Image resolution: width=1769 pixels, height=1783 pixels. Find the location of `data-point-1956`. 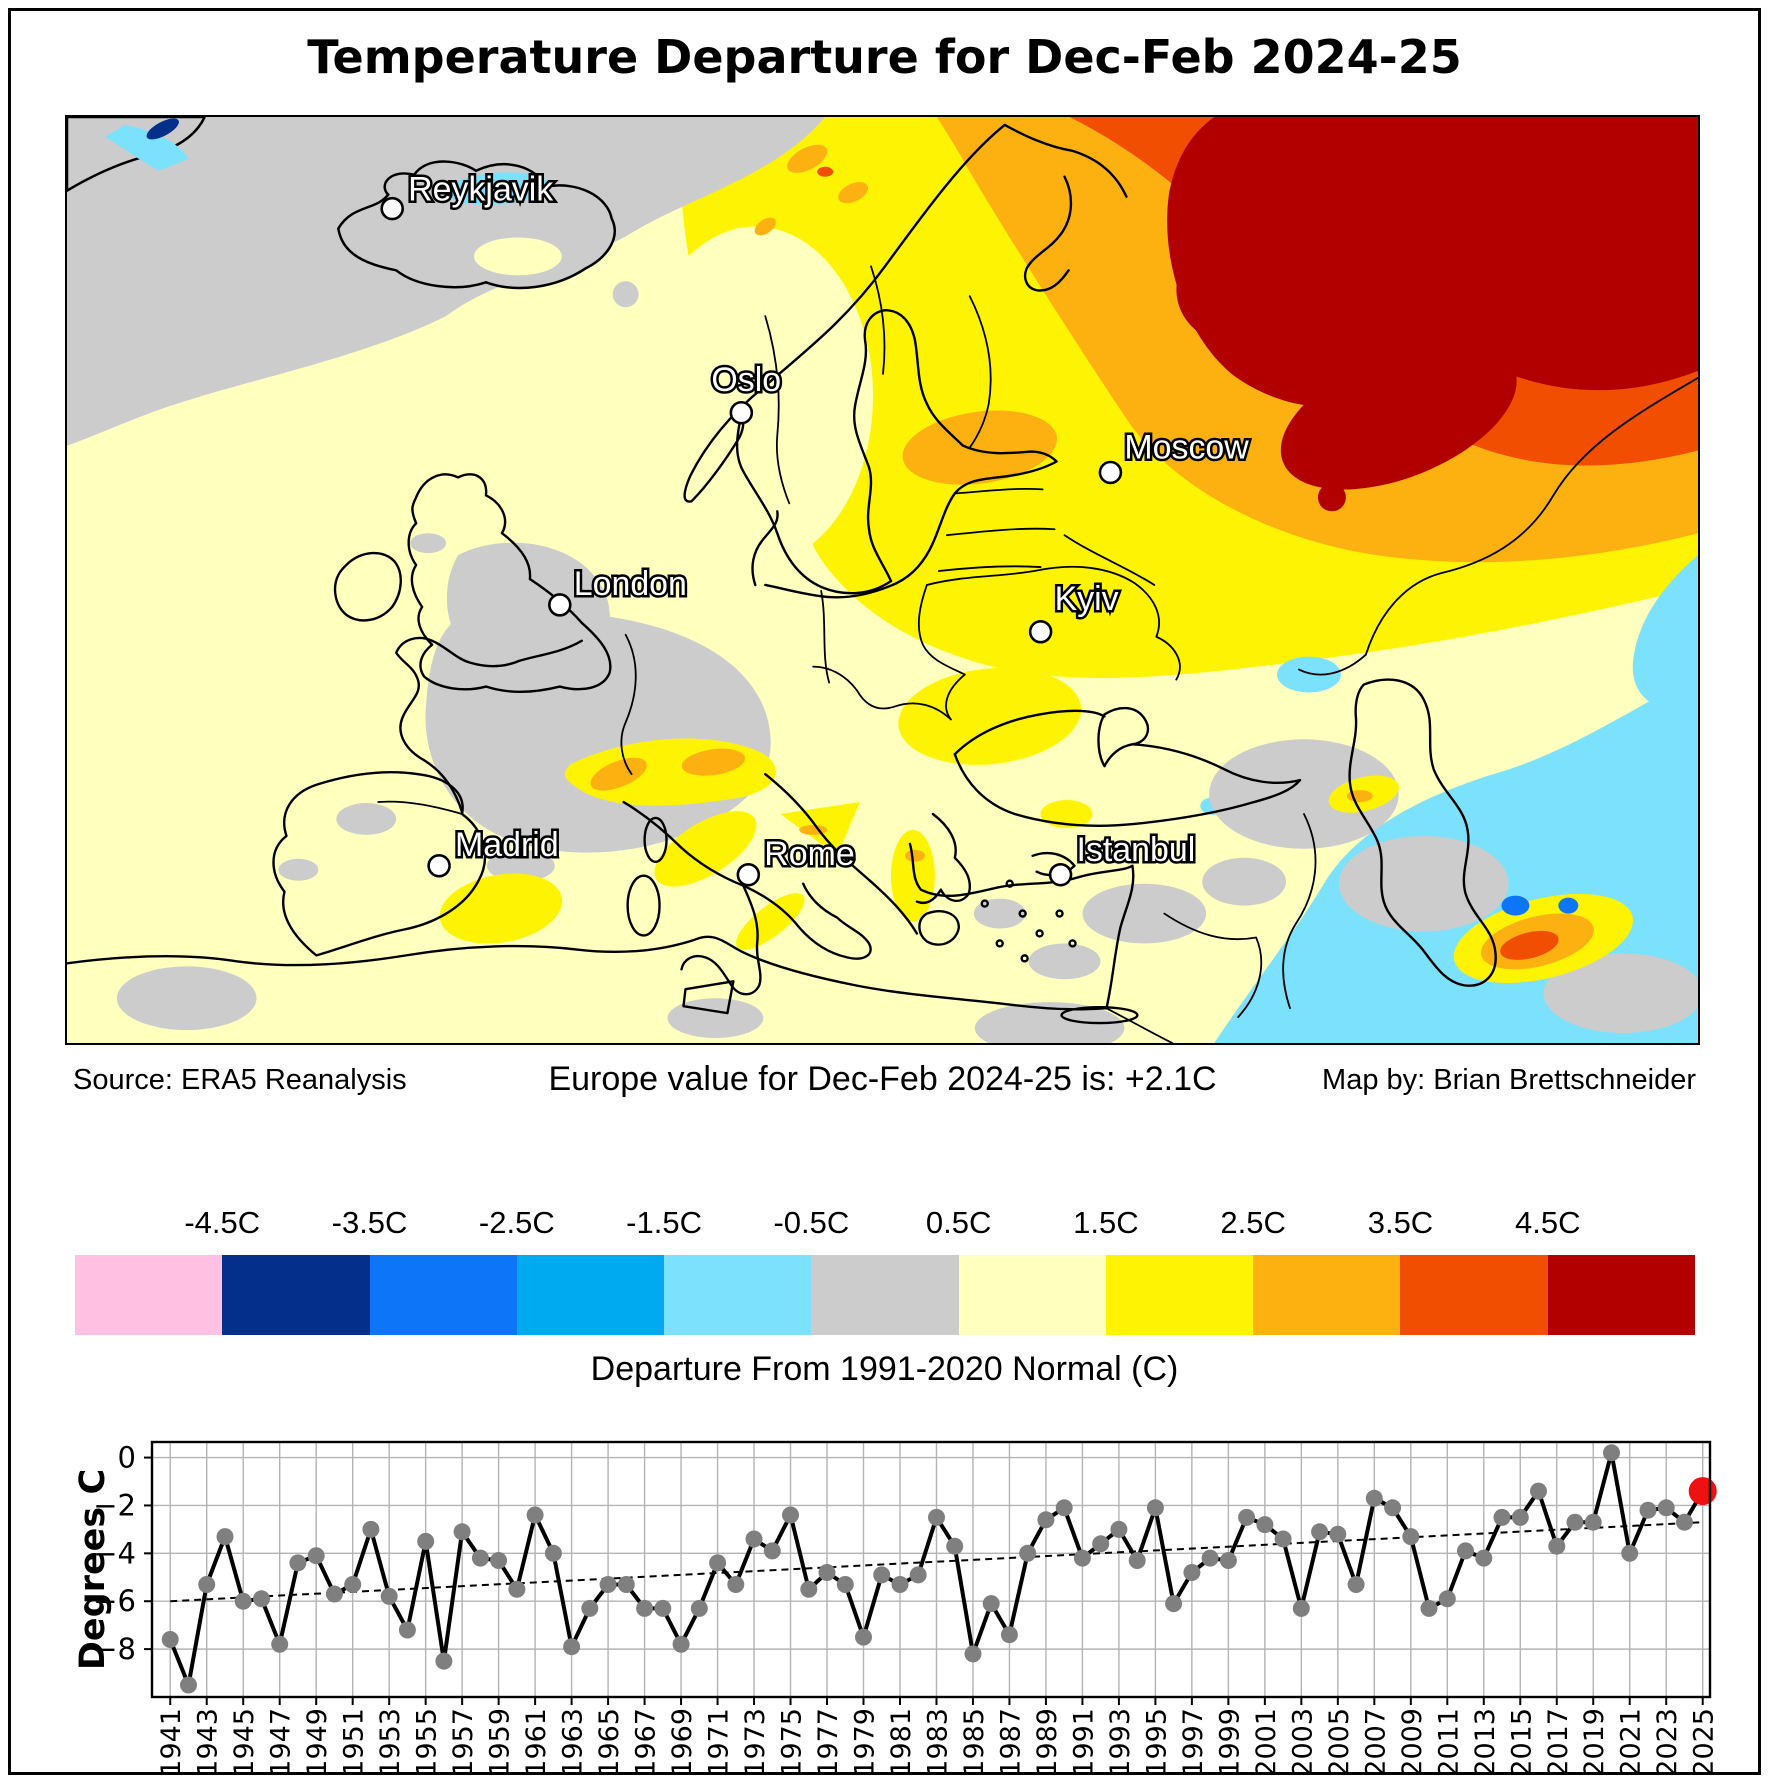

data-point-1956 is located at coordinates (444, 1661).